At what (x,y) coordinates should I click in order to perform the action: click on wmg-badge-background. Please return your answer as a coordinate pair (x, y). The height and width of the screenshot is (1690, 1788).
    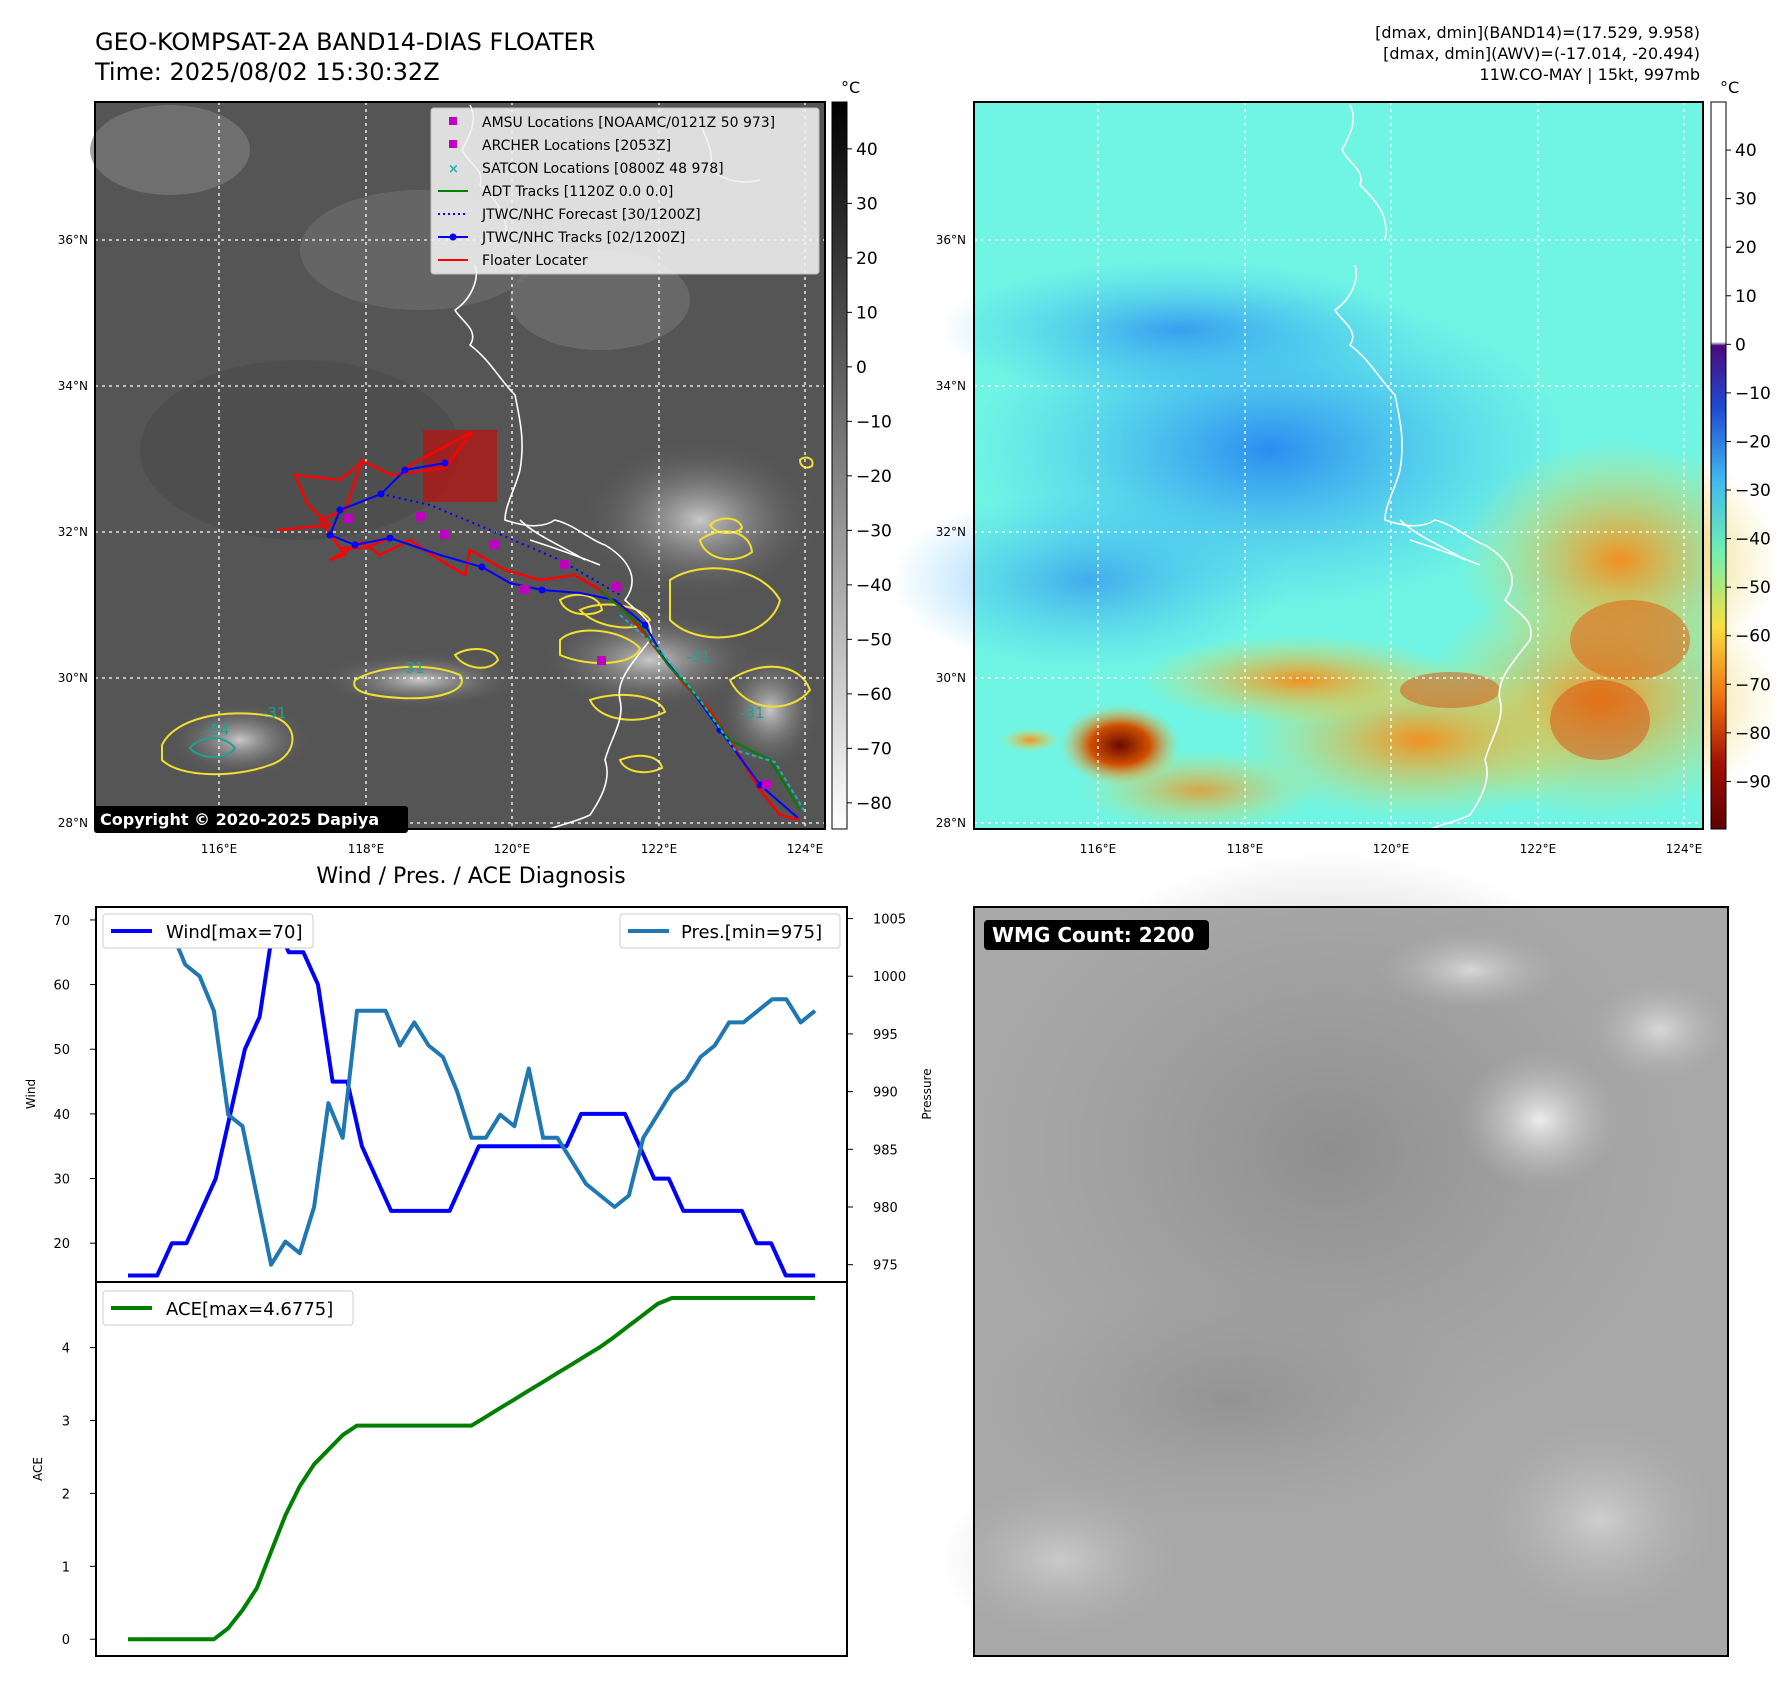
    Looking at the image, I should click on (1096, 935).